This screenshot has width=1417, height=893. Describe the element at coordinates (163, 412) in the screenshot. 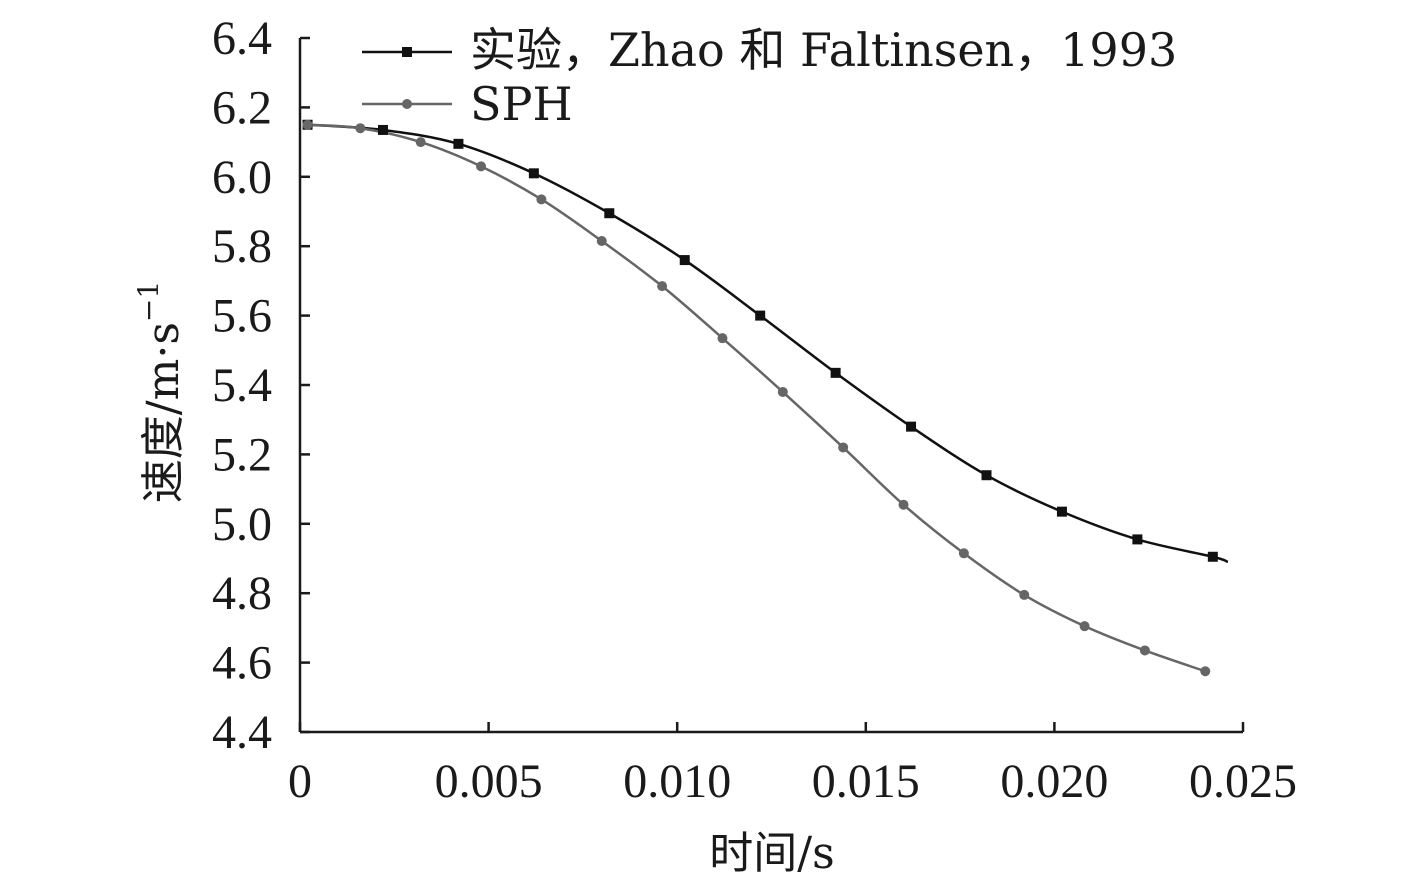

I see `y-axis-title-main: 速度/m·s` at that location.